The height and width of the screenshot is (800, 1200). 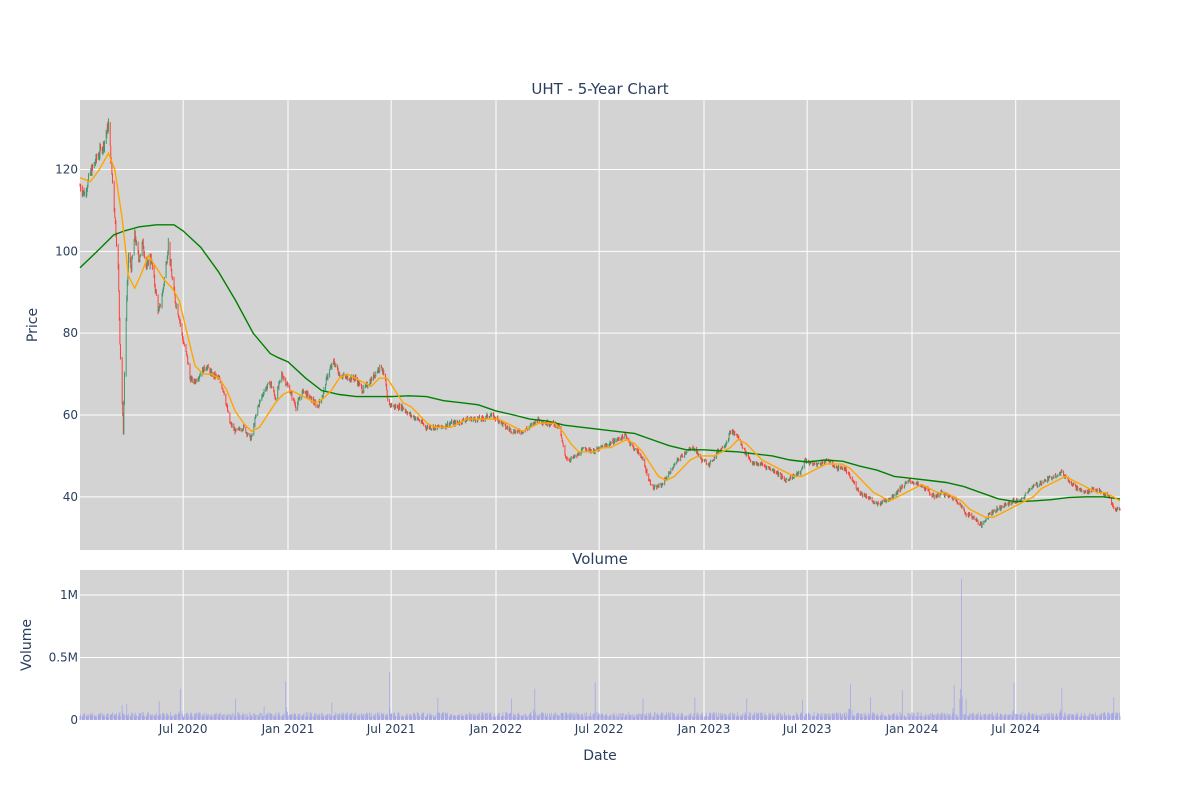 I want to click on x-tick-label: Jan 2022, so click(x=496, y=729).